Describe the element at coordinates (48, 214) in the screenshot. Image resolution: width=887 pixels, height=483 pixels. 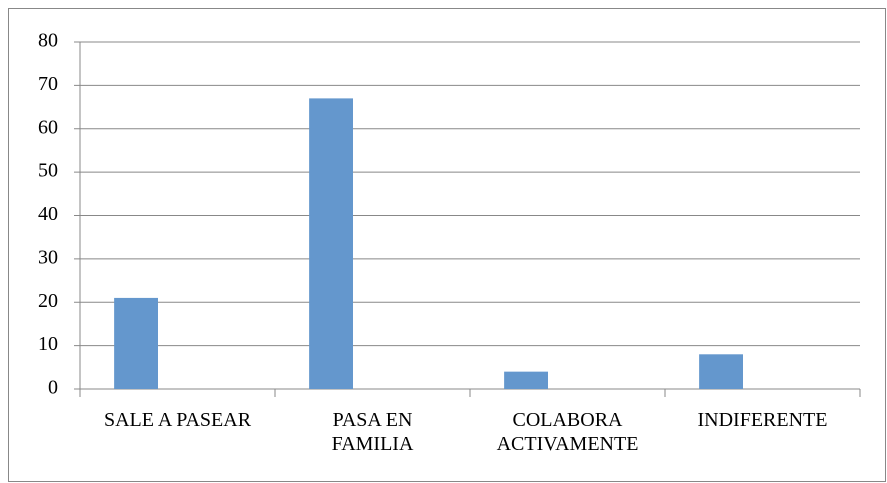
I see `y-tick-label: 40` at that location.